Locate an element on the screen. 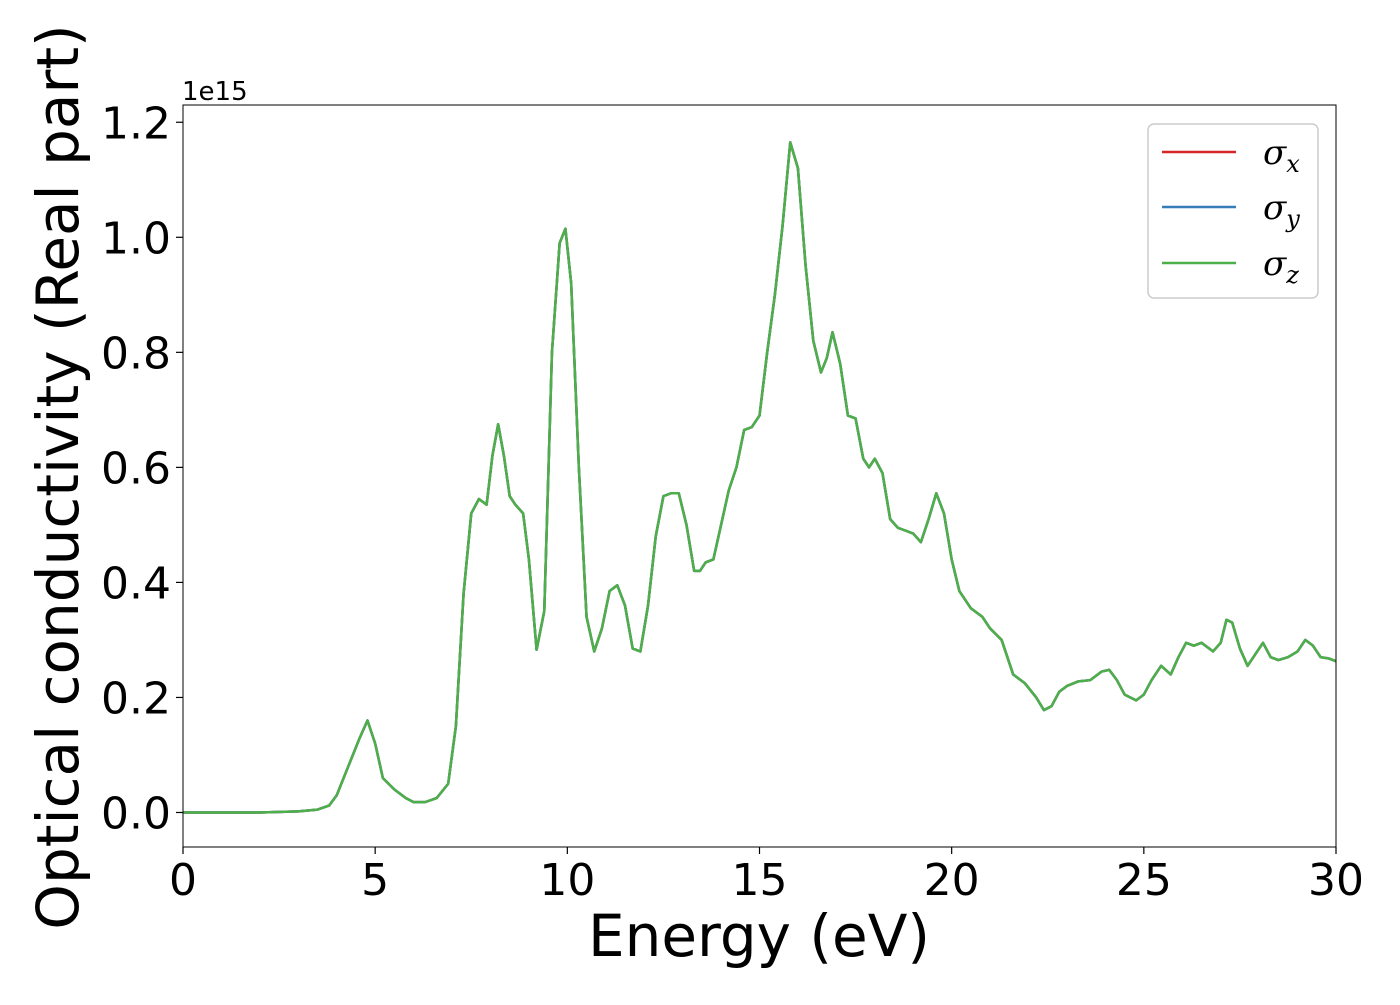  legend-label-sigma-y: σy is located at coordinates (1281, 210).